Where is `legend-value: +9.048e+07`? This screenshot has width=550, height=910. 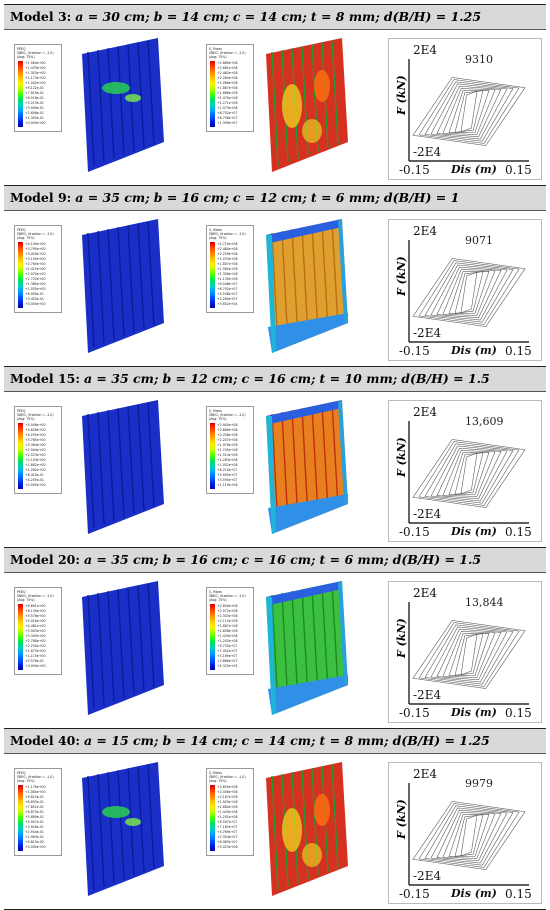
legend-value: +9.048e+07 is located at coordinates (227, 284).